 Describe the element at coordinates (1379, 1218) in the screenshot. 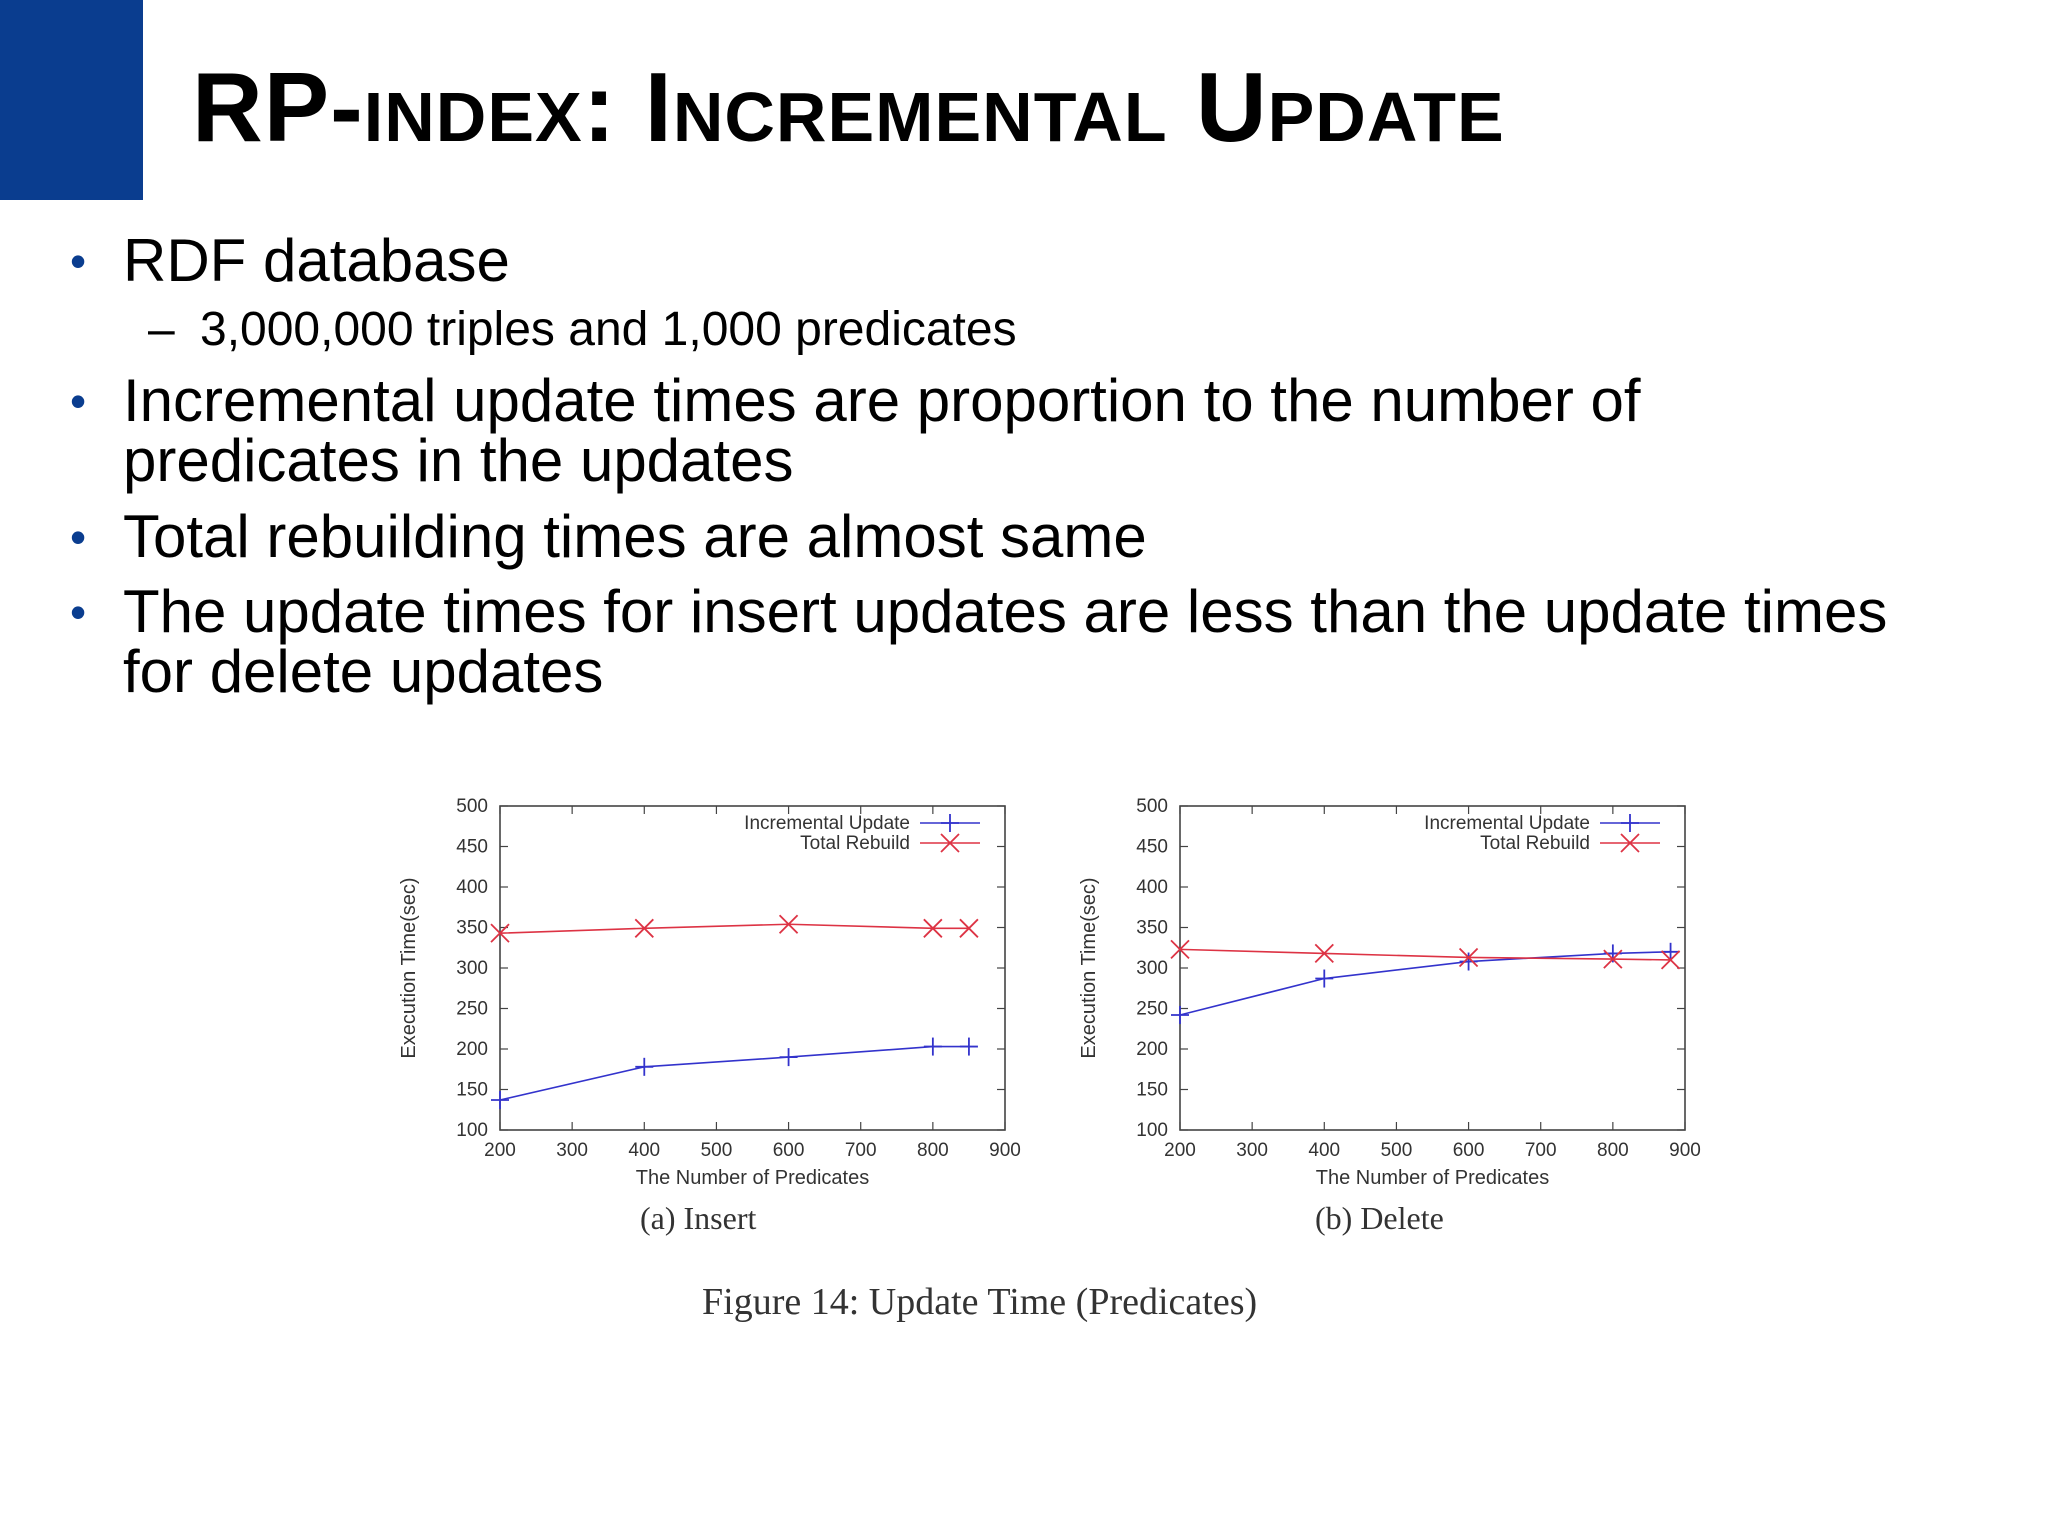

I see `subcaption-delete: (b) Delete` at that location.